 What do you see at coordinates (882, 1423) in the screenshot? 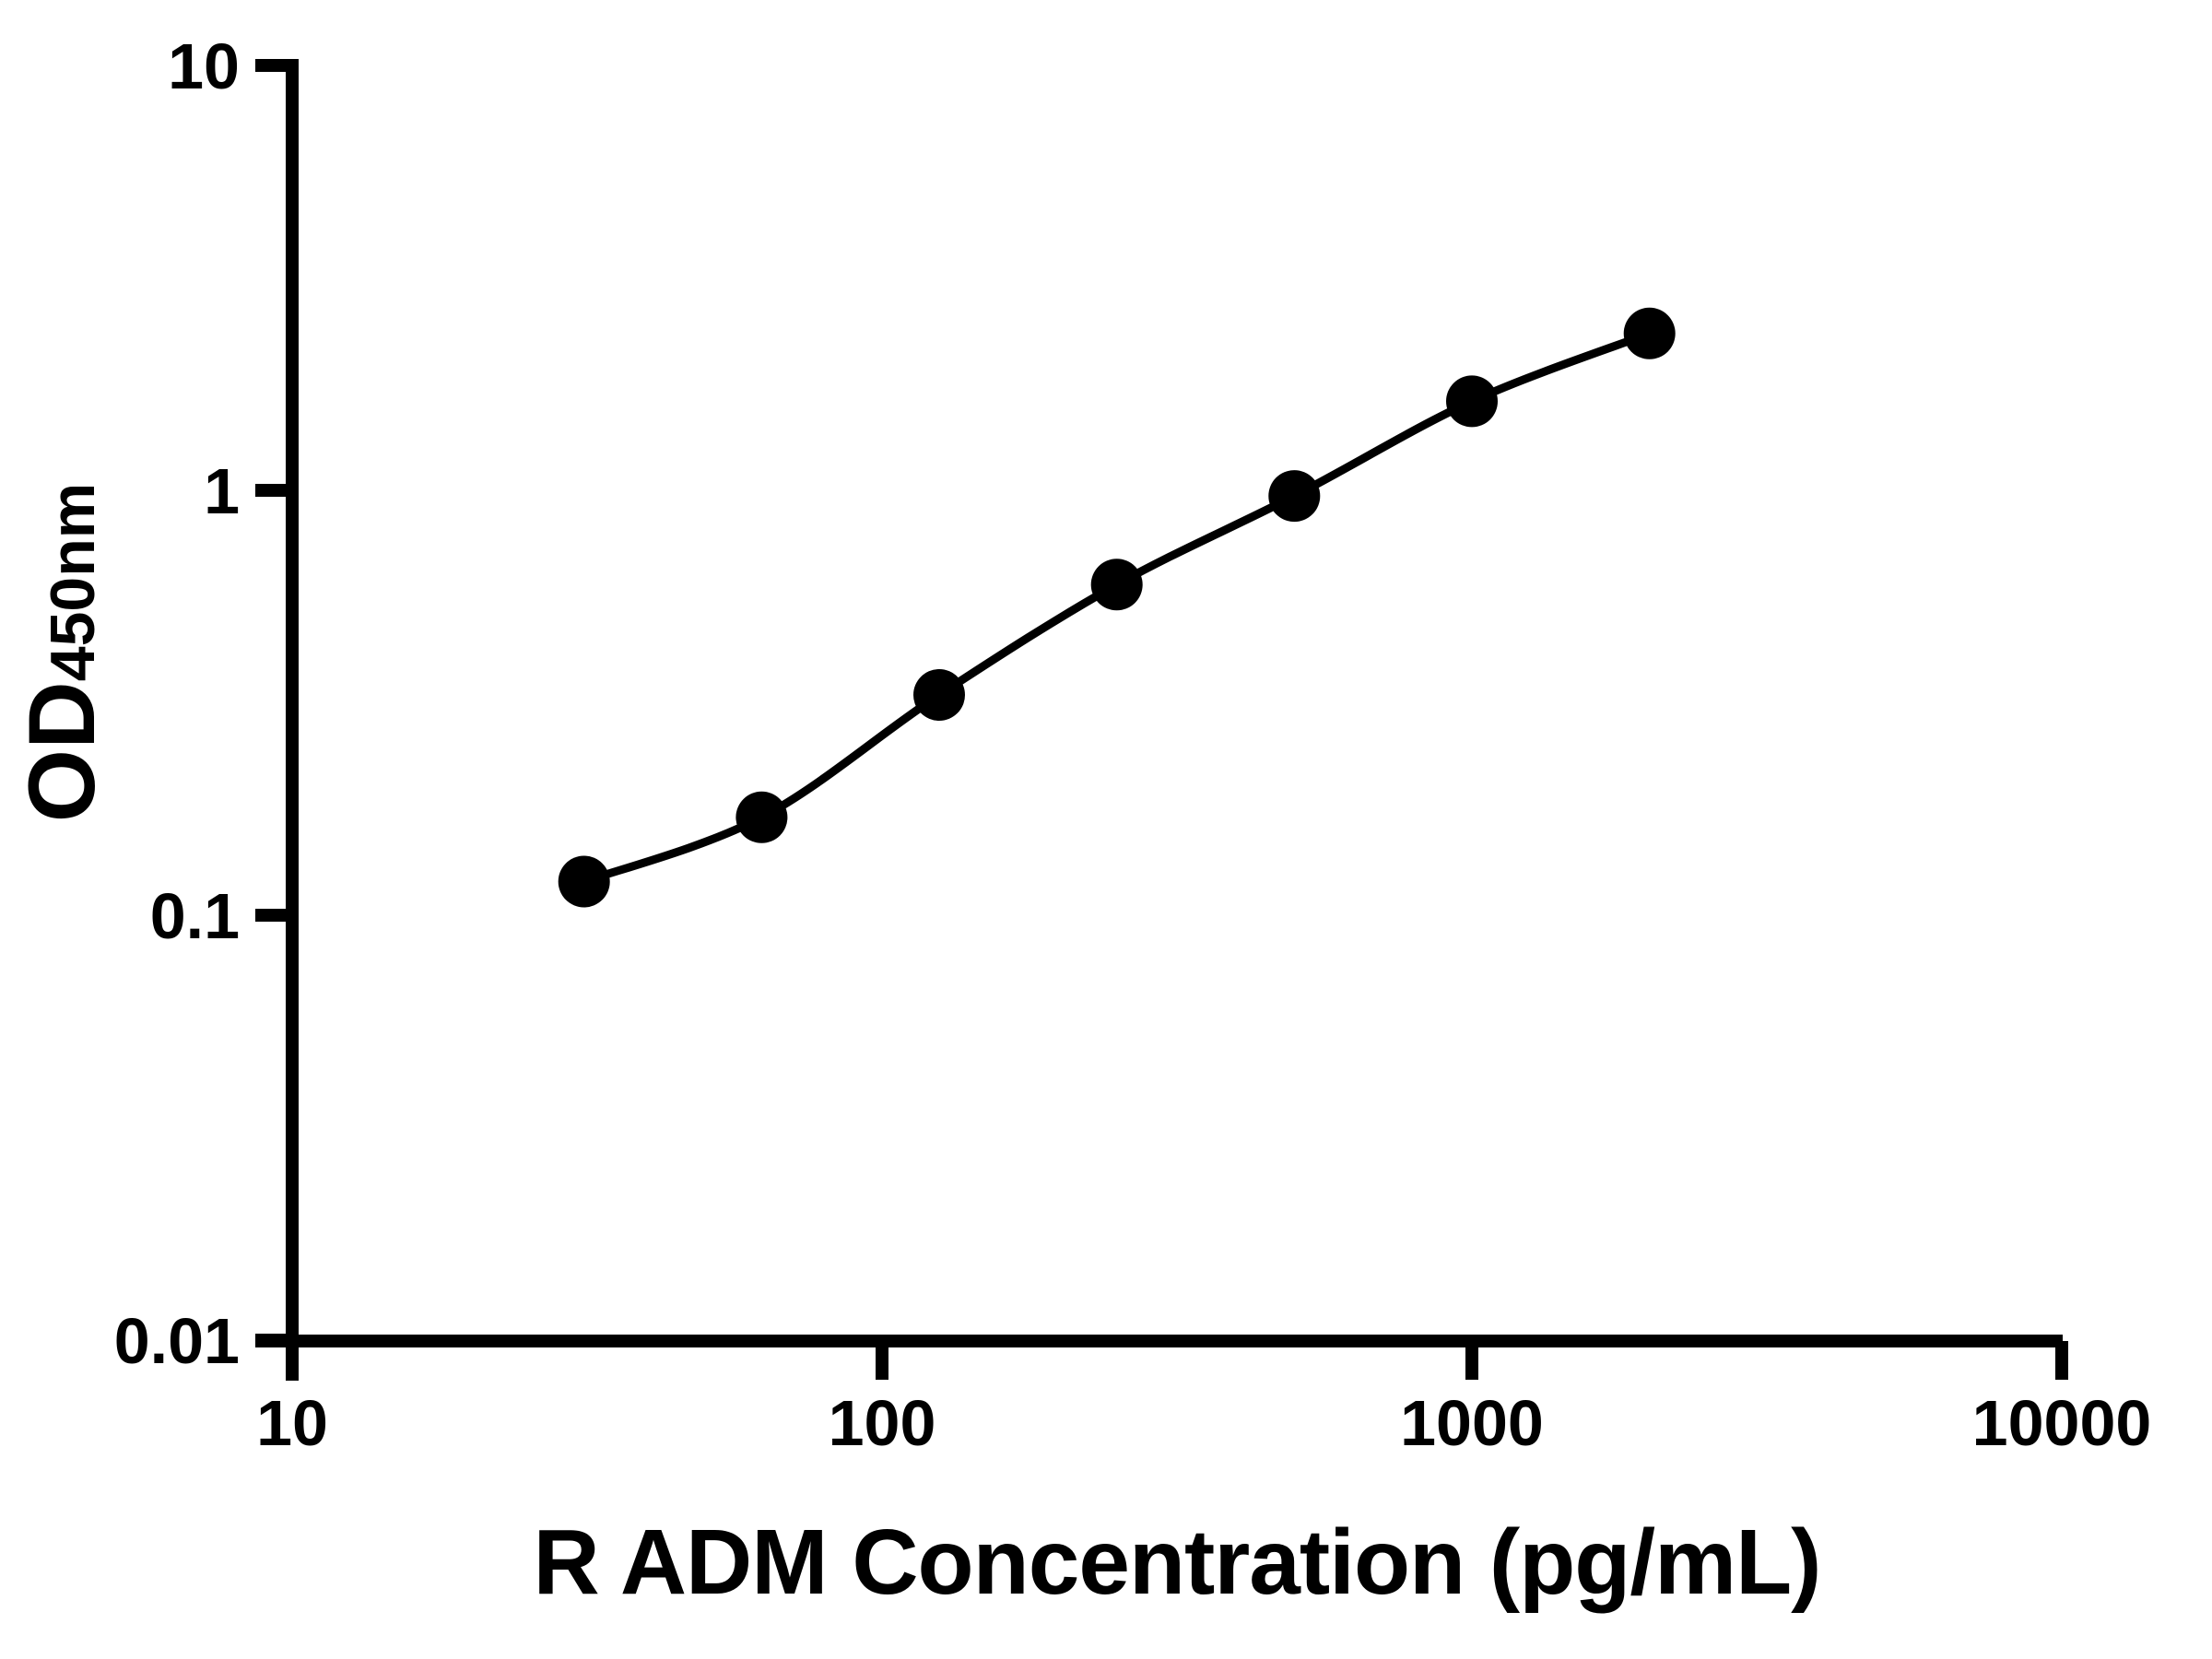
I see `x-tick-label: 100` at bounding box center [882, 1423].